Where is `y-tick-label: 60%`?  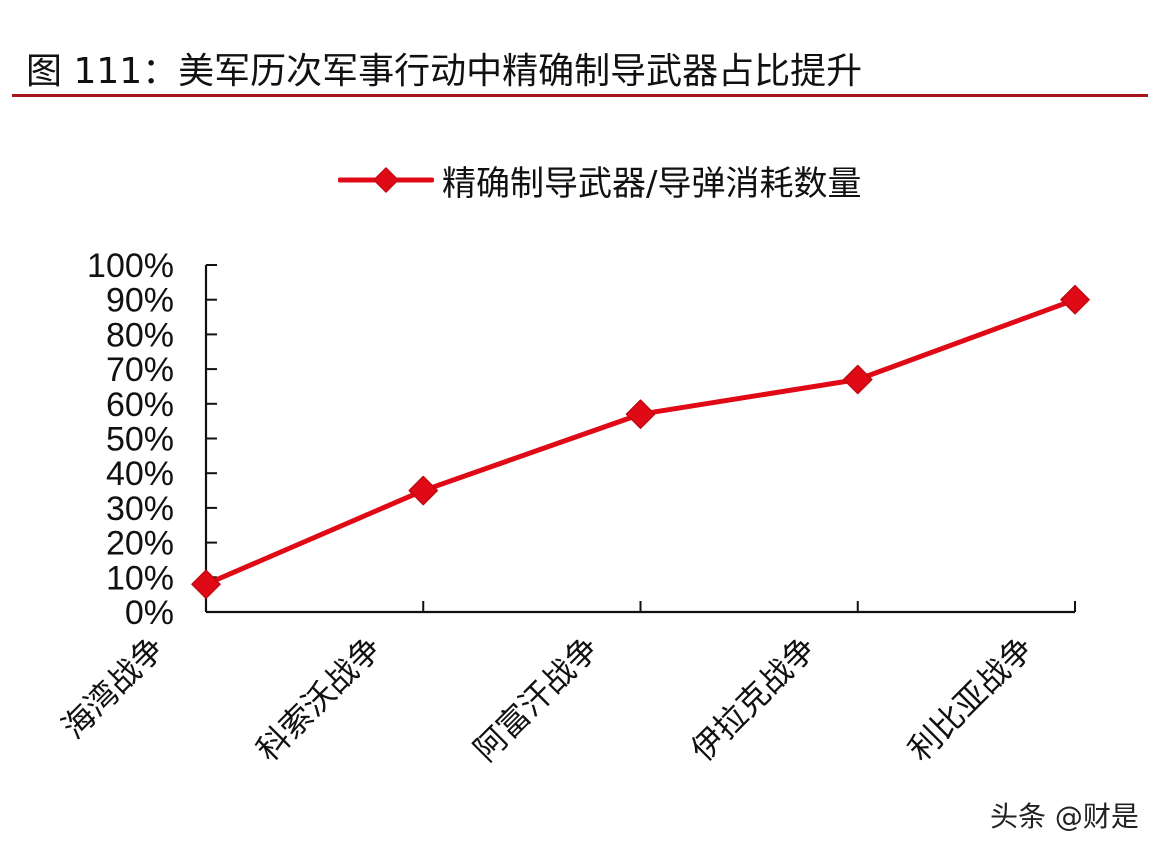 y-tick-label: 60% is located at coordinates (140, 405).